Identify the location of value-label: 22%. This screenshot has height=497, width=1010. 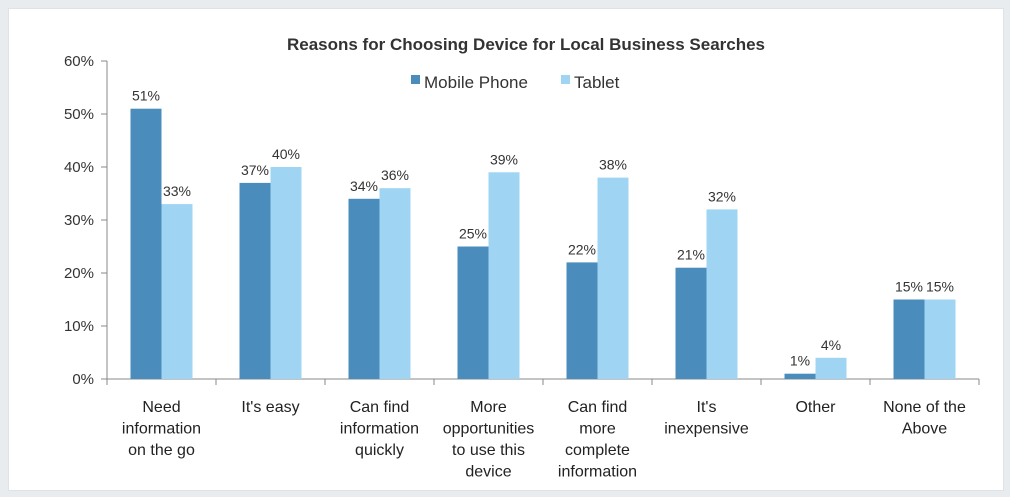
(582, 249).